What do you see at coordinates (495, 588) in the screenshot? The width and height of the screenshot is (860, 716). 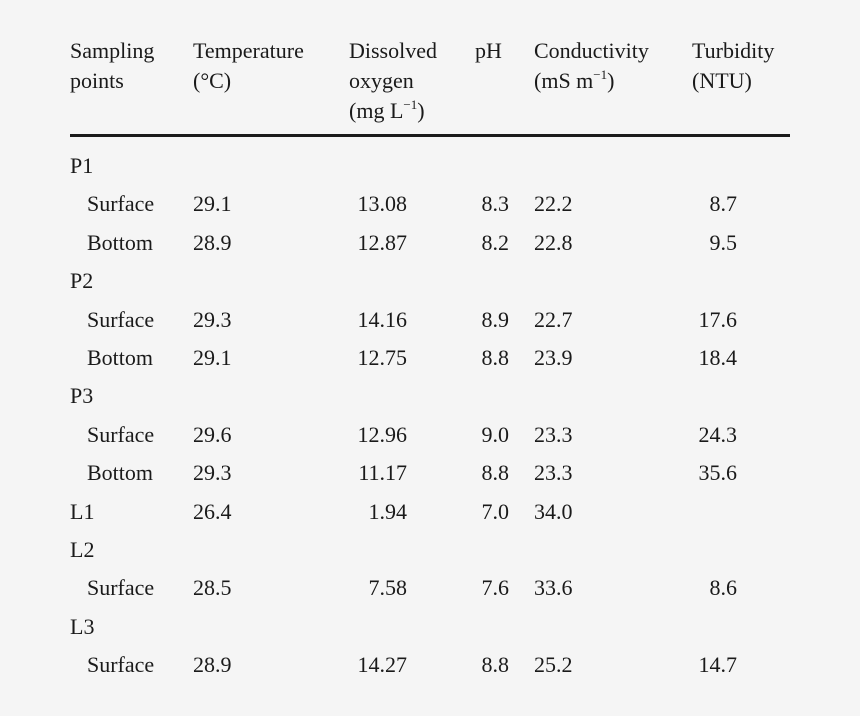 I see `cell-ph: 7.6` at bounding box center [495, 588].